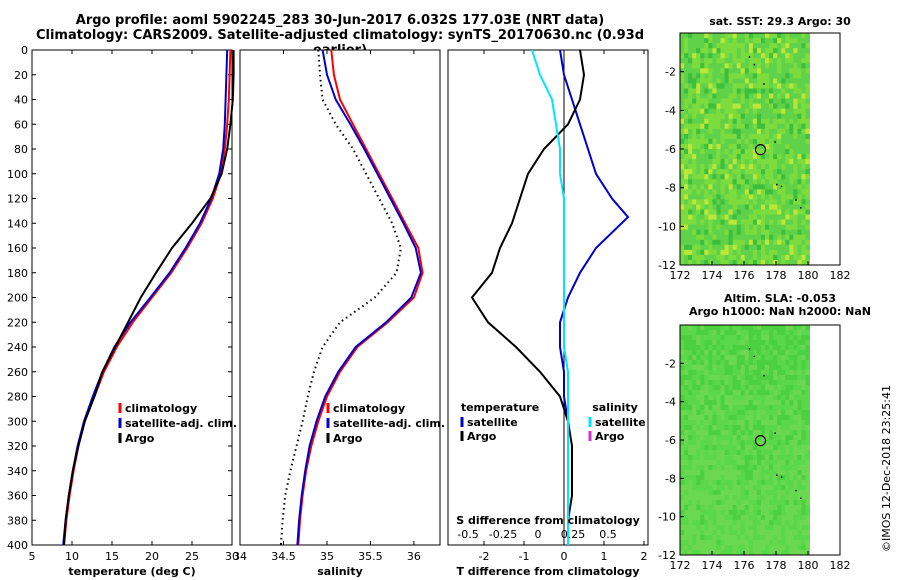  What do you see at coordinates (667, 517) in the screenshot?
I see `ytick-label: -10` at bounding box center [667, 517].